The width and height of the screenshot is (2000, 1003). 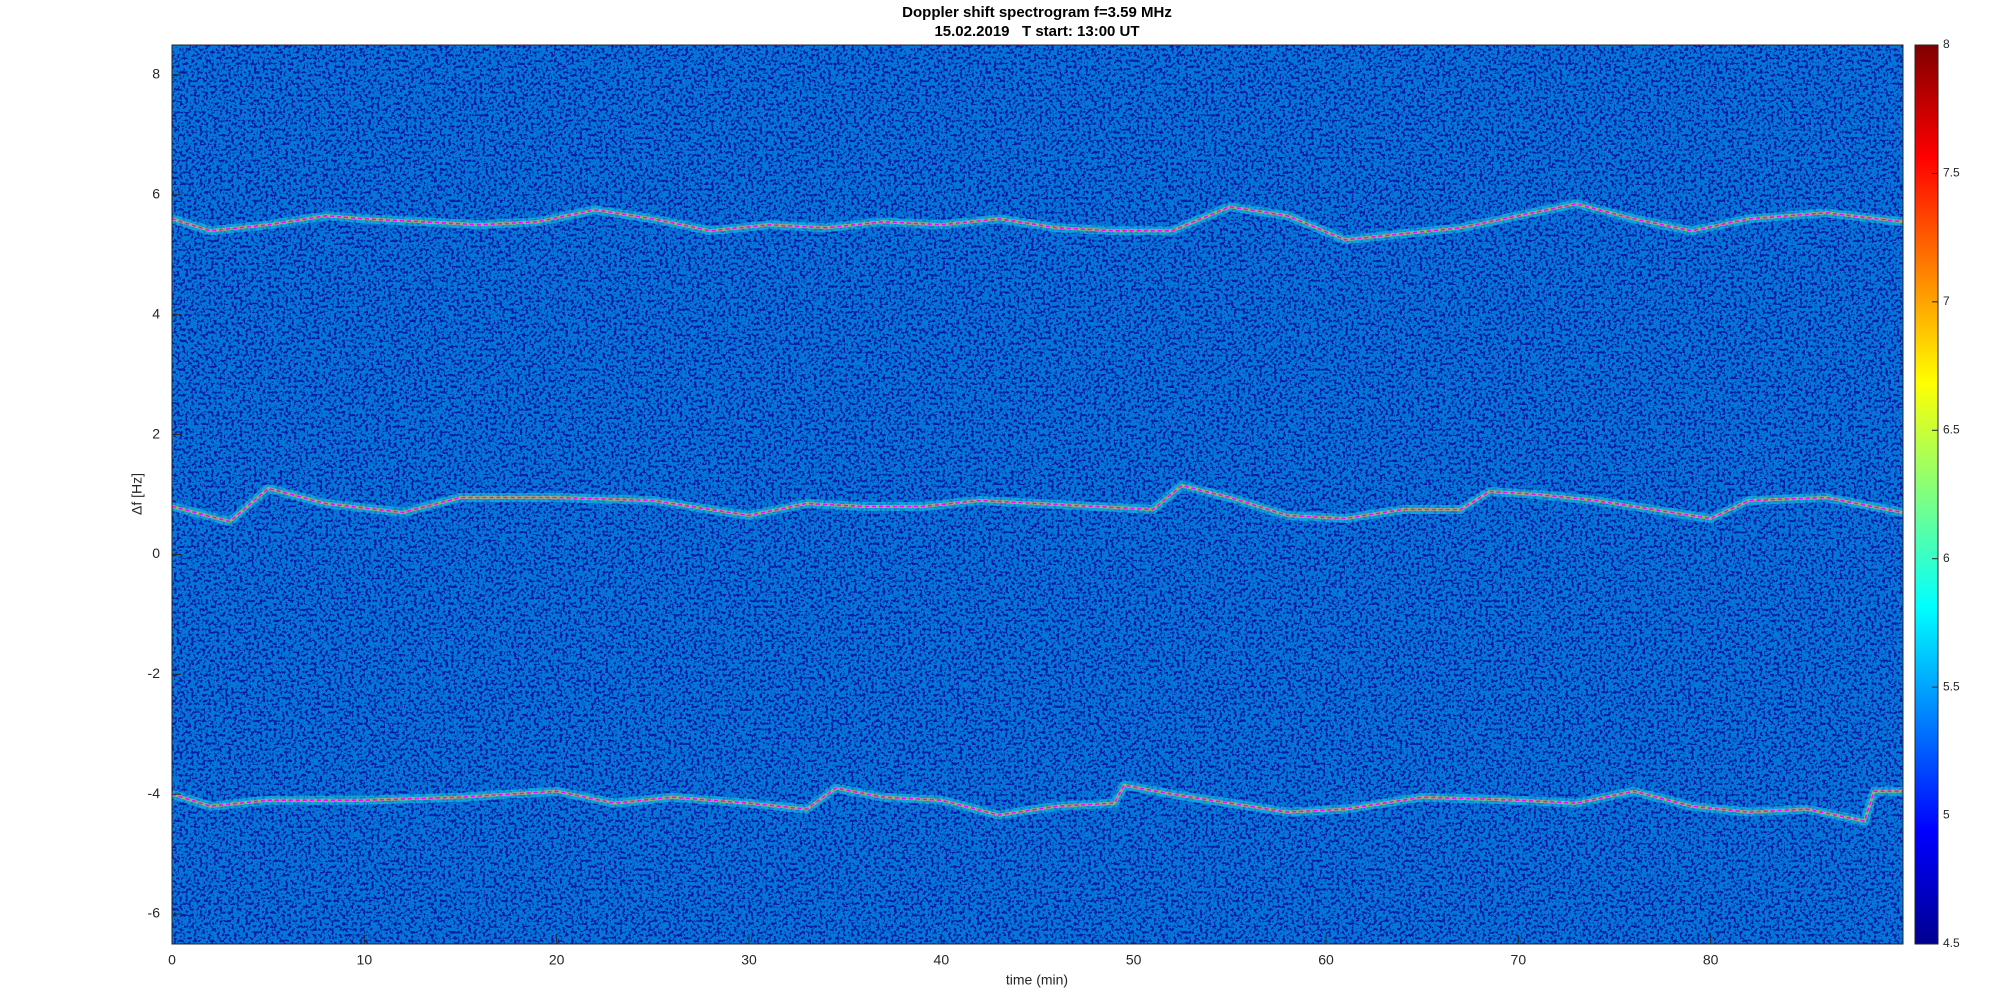 I want to click on colorbar-tick-label: 5.5, so click(x=1951, y=686).